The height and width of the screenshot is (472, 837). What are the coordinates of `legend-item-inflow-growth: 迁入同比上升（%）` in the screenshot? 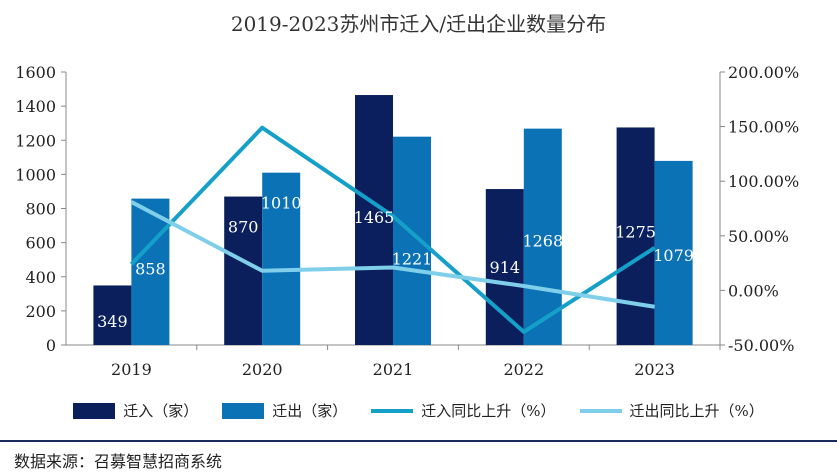 It's located at (463, 410).